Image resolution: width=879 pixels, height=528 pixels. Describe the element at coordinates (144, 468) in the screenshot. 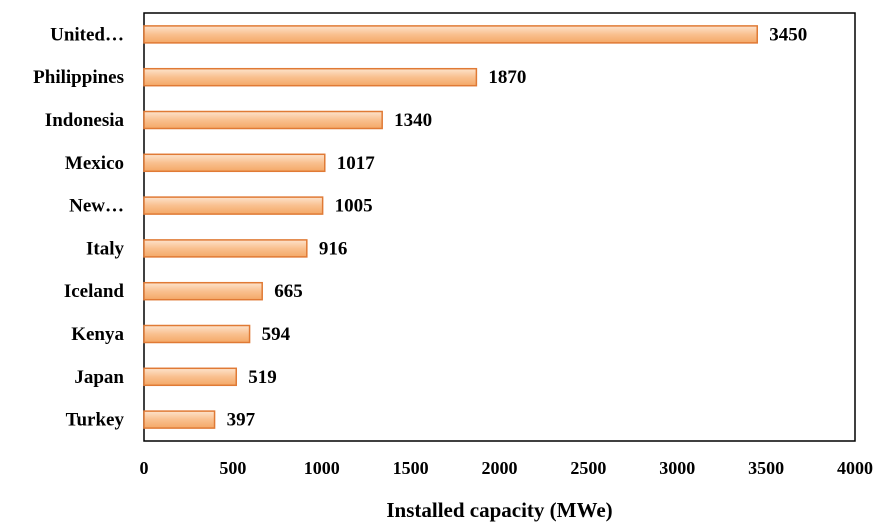

I see `x-tick-label: 0` at that location.